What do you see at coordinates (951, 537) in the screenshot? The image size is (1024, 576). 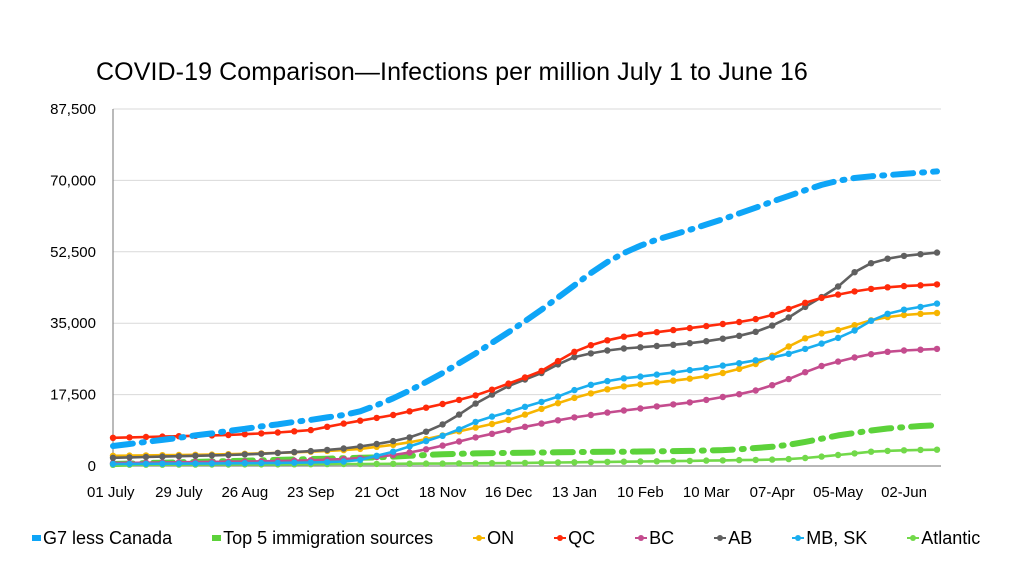 I see `legend-label: Atlantic` at bounding box center [951, 537].